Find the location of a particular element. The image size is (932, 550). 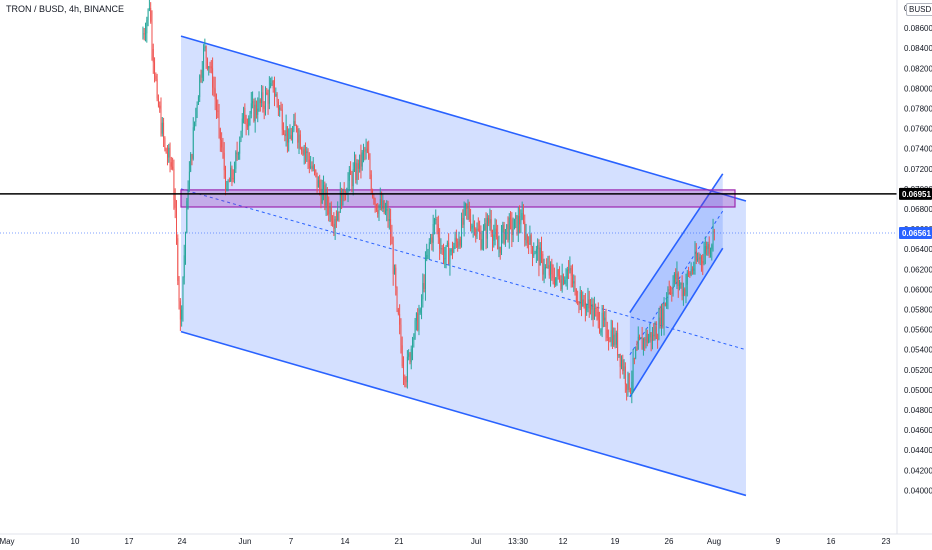

ascending-channel-fill is located at coordinates (676, 285).